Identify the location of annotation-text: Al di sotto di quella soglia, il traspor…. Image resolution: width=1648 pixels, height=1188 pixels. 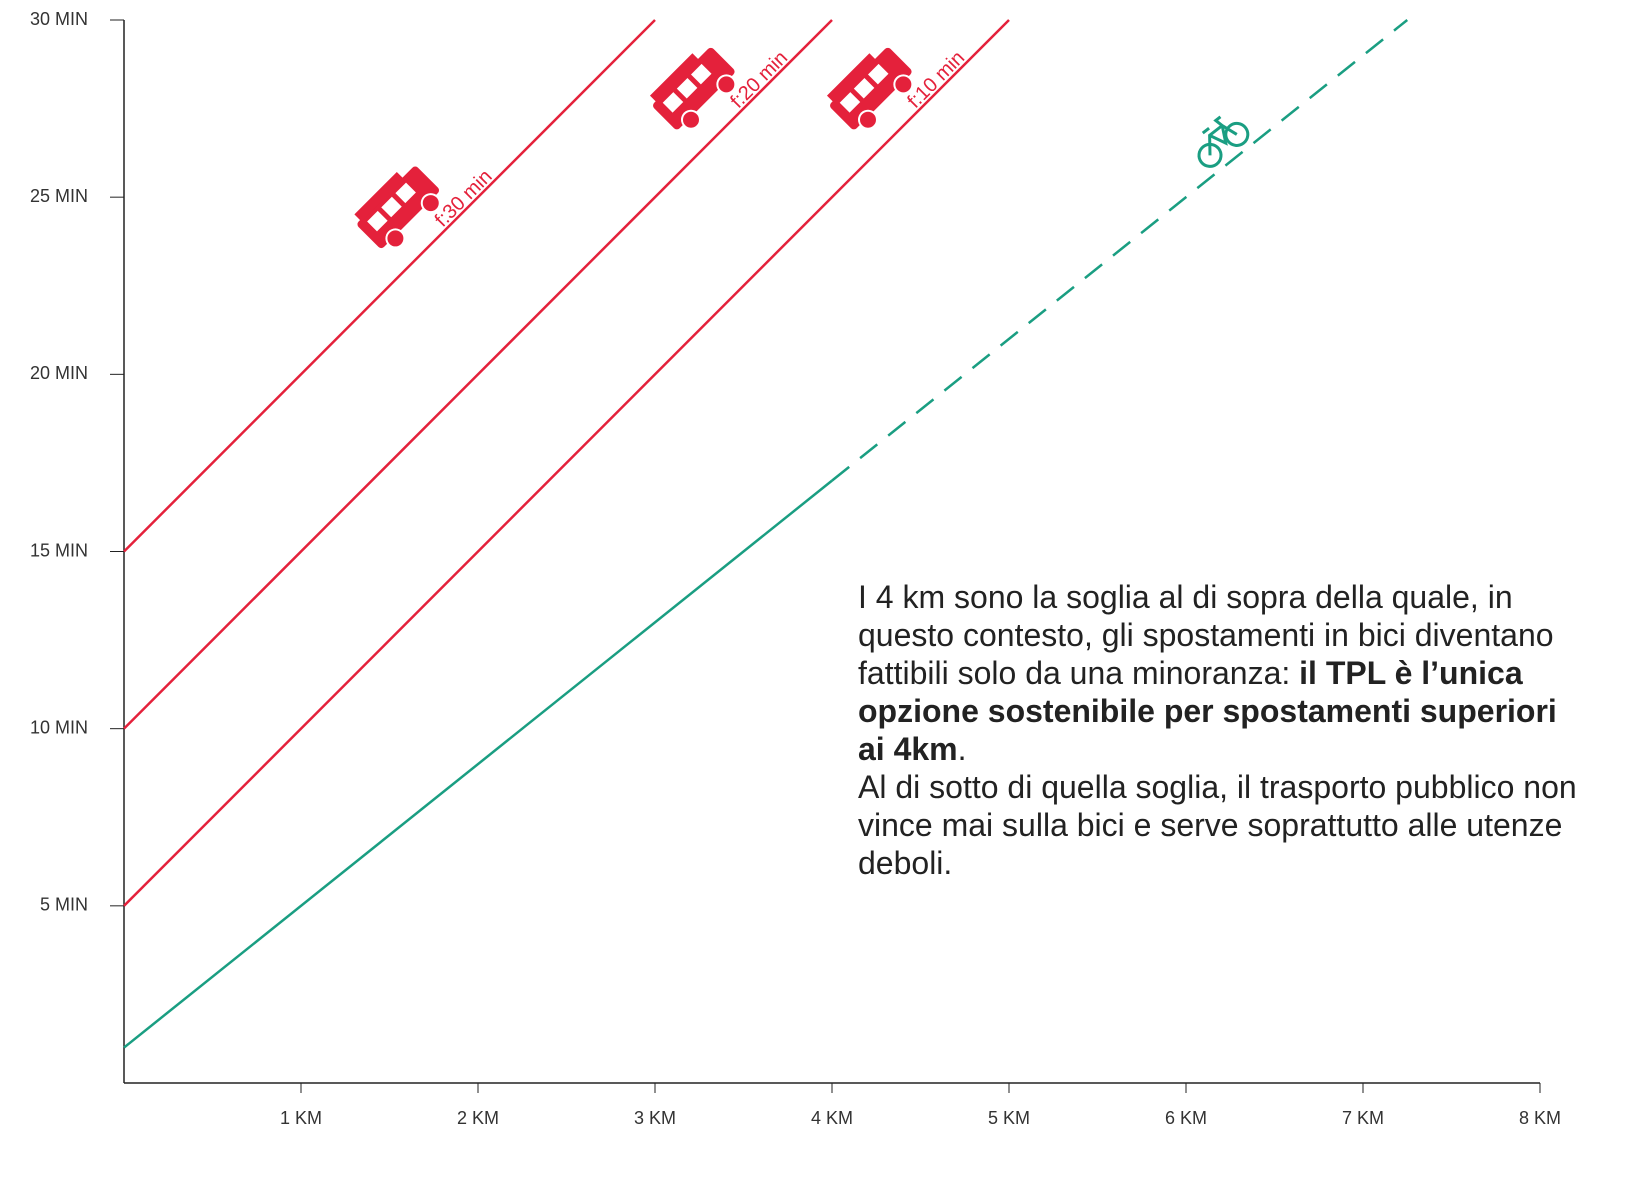
(1217, 825).